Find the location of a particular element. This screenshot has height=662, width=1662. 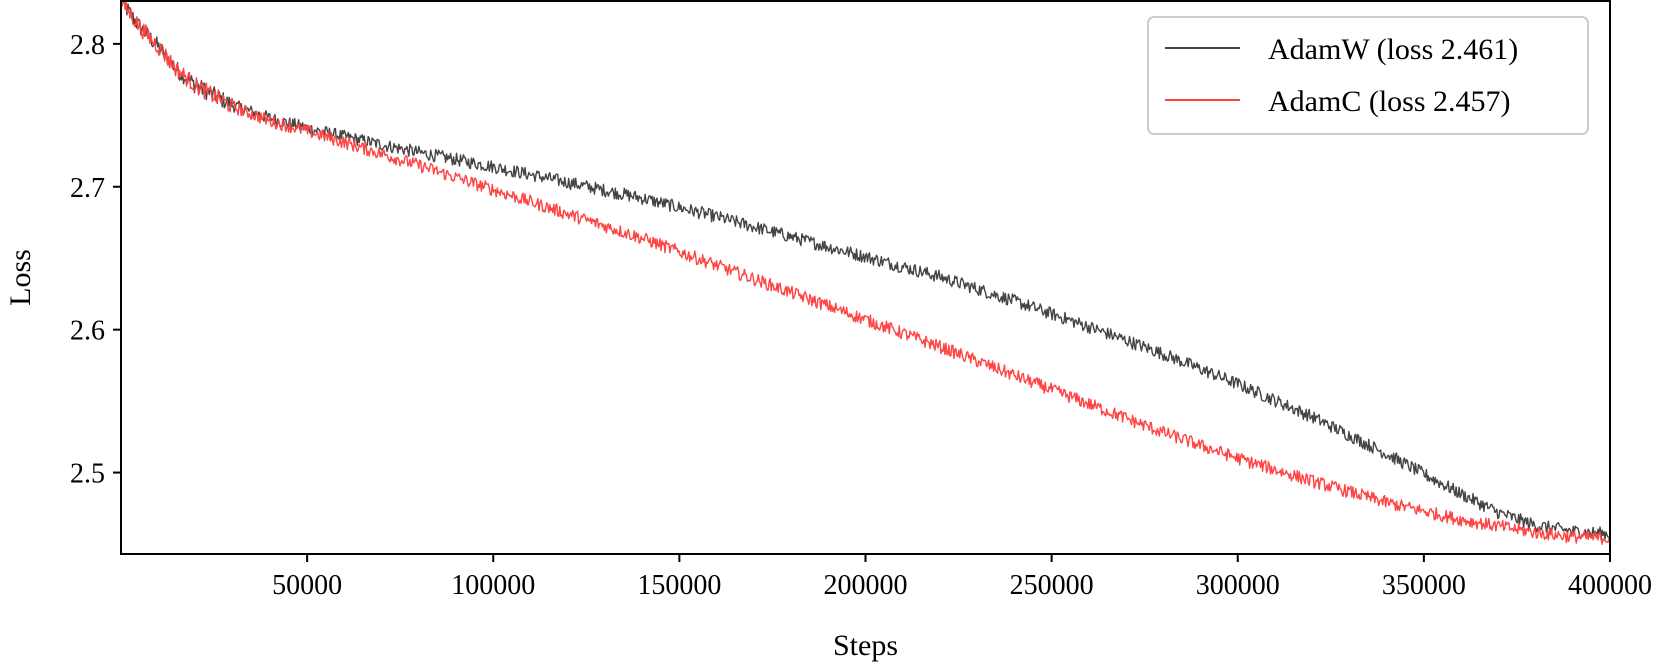

x-tick-label: 400000 is located at coordinates (1610, 585).